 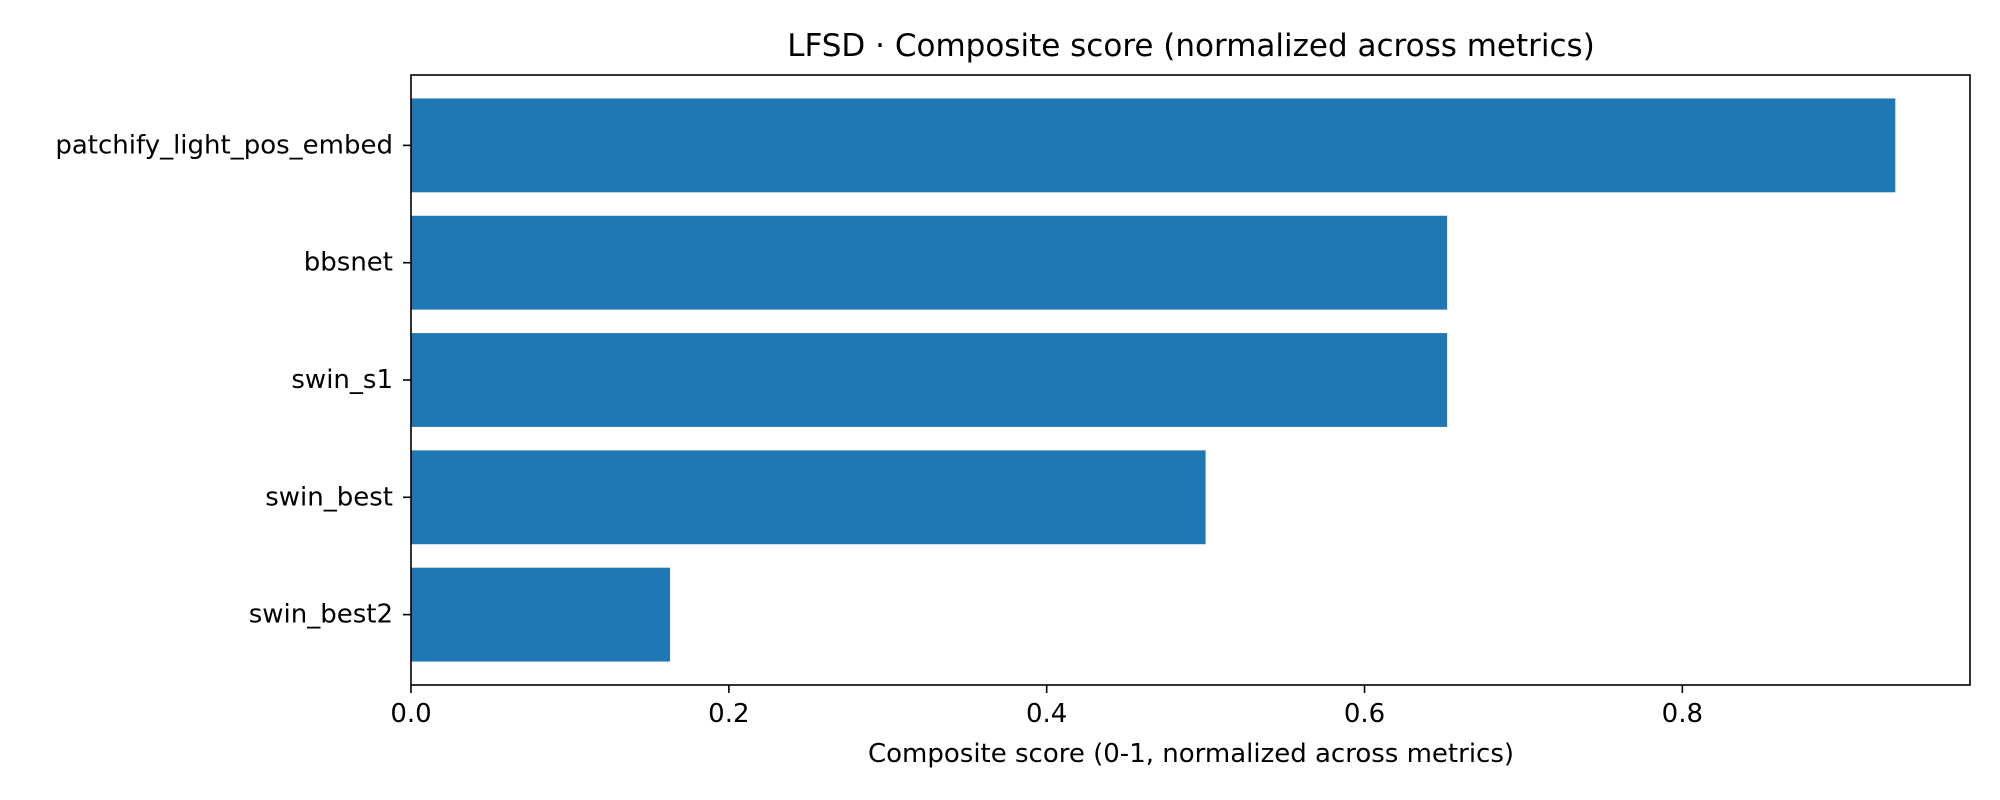 I want to click on x-tick-label: 0.2, so click(x=728, y=714).